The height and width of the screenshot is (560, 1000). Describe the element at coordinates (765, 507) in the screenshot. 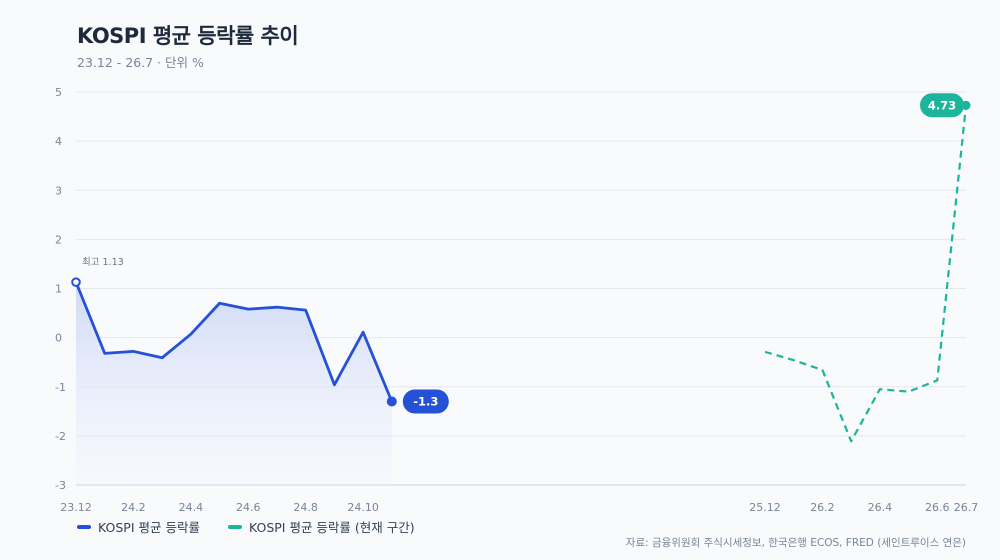

I see `x-tick-label: 25.12` at that location.